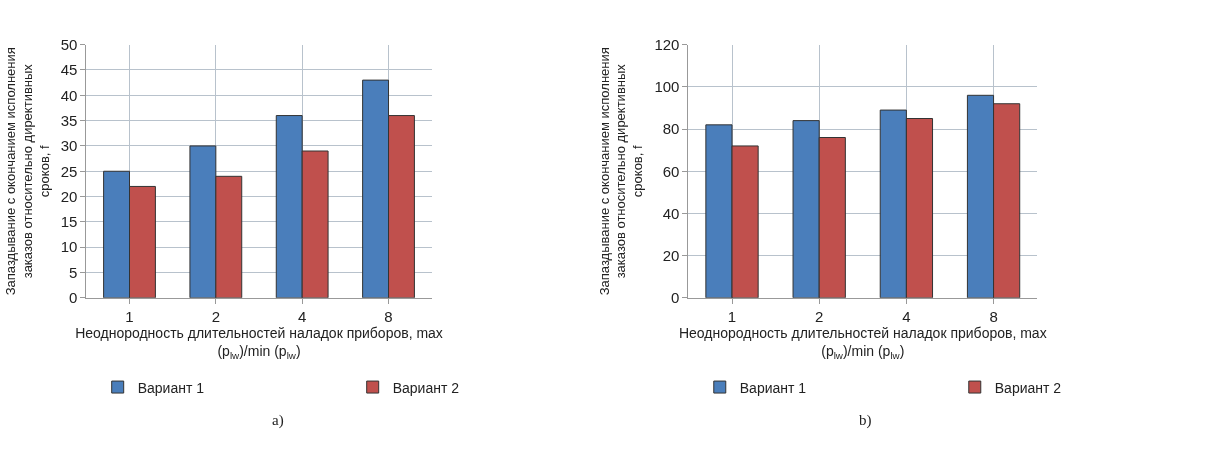 Image resolution: width=1210 pixels, height=452 pixels. What do you see at coordinates (69, 171) in the screenshot?
I see `y-tick-label: 25` at bounding box center [69, 171].